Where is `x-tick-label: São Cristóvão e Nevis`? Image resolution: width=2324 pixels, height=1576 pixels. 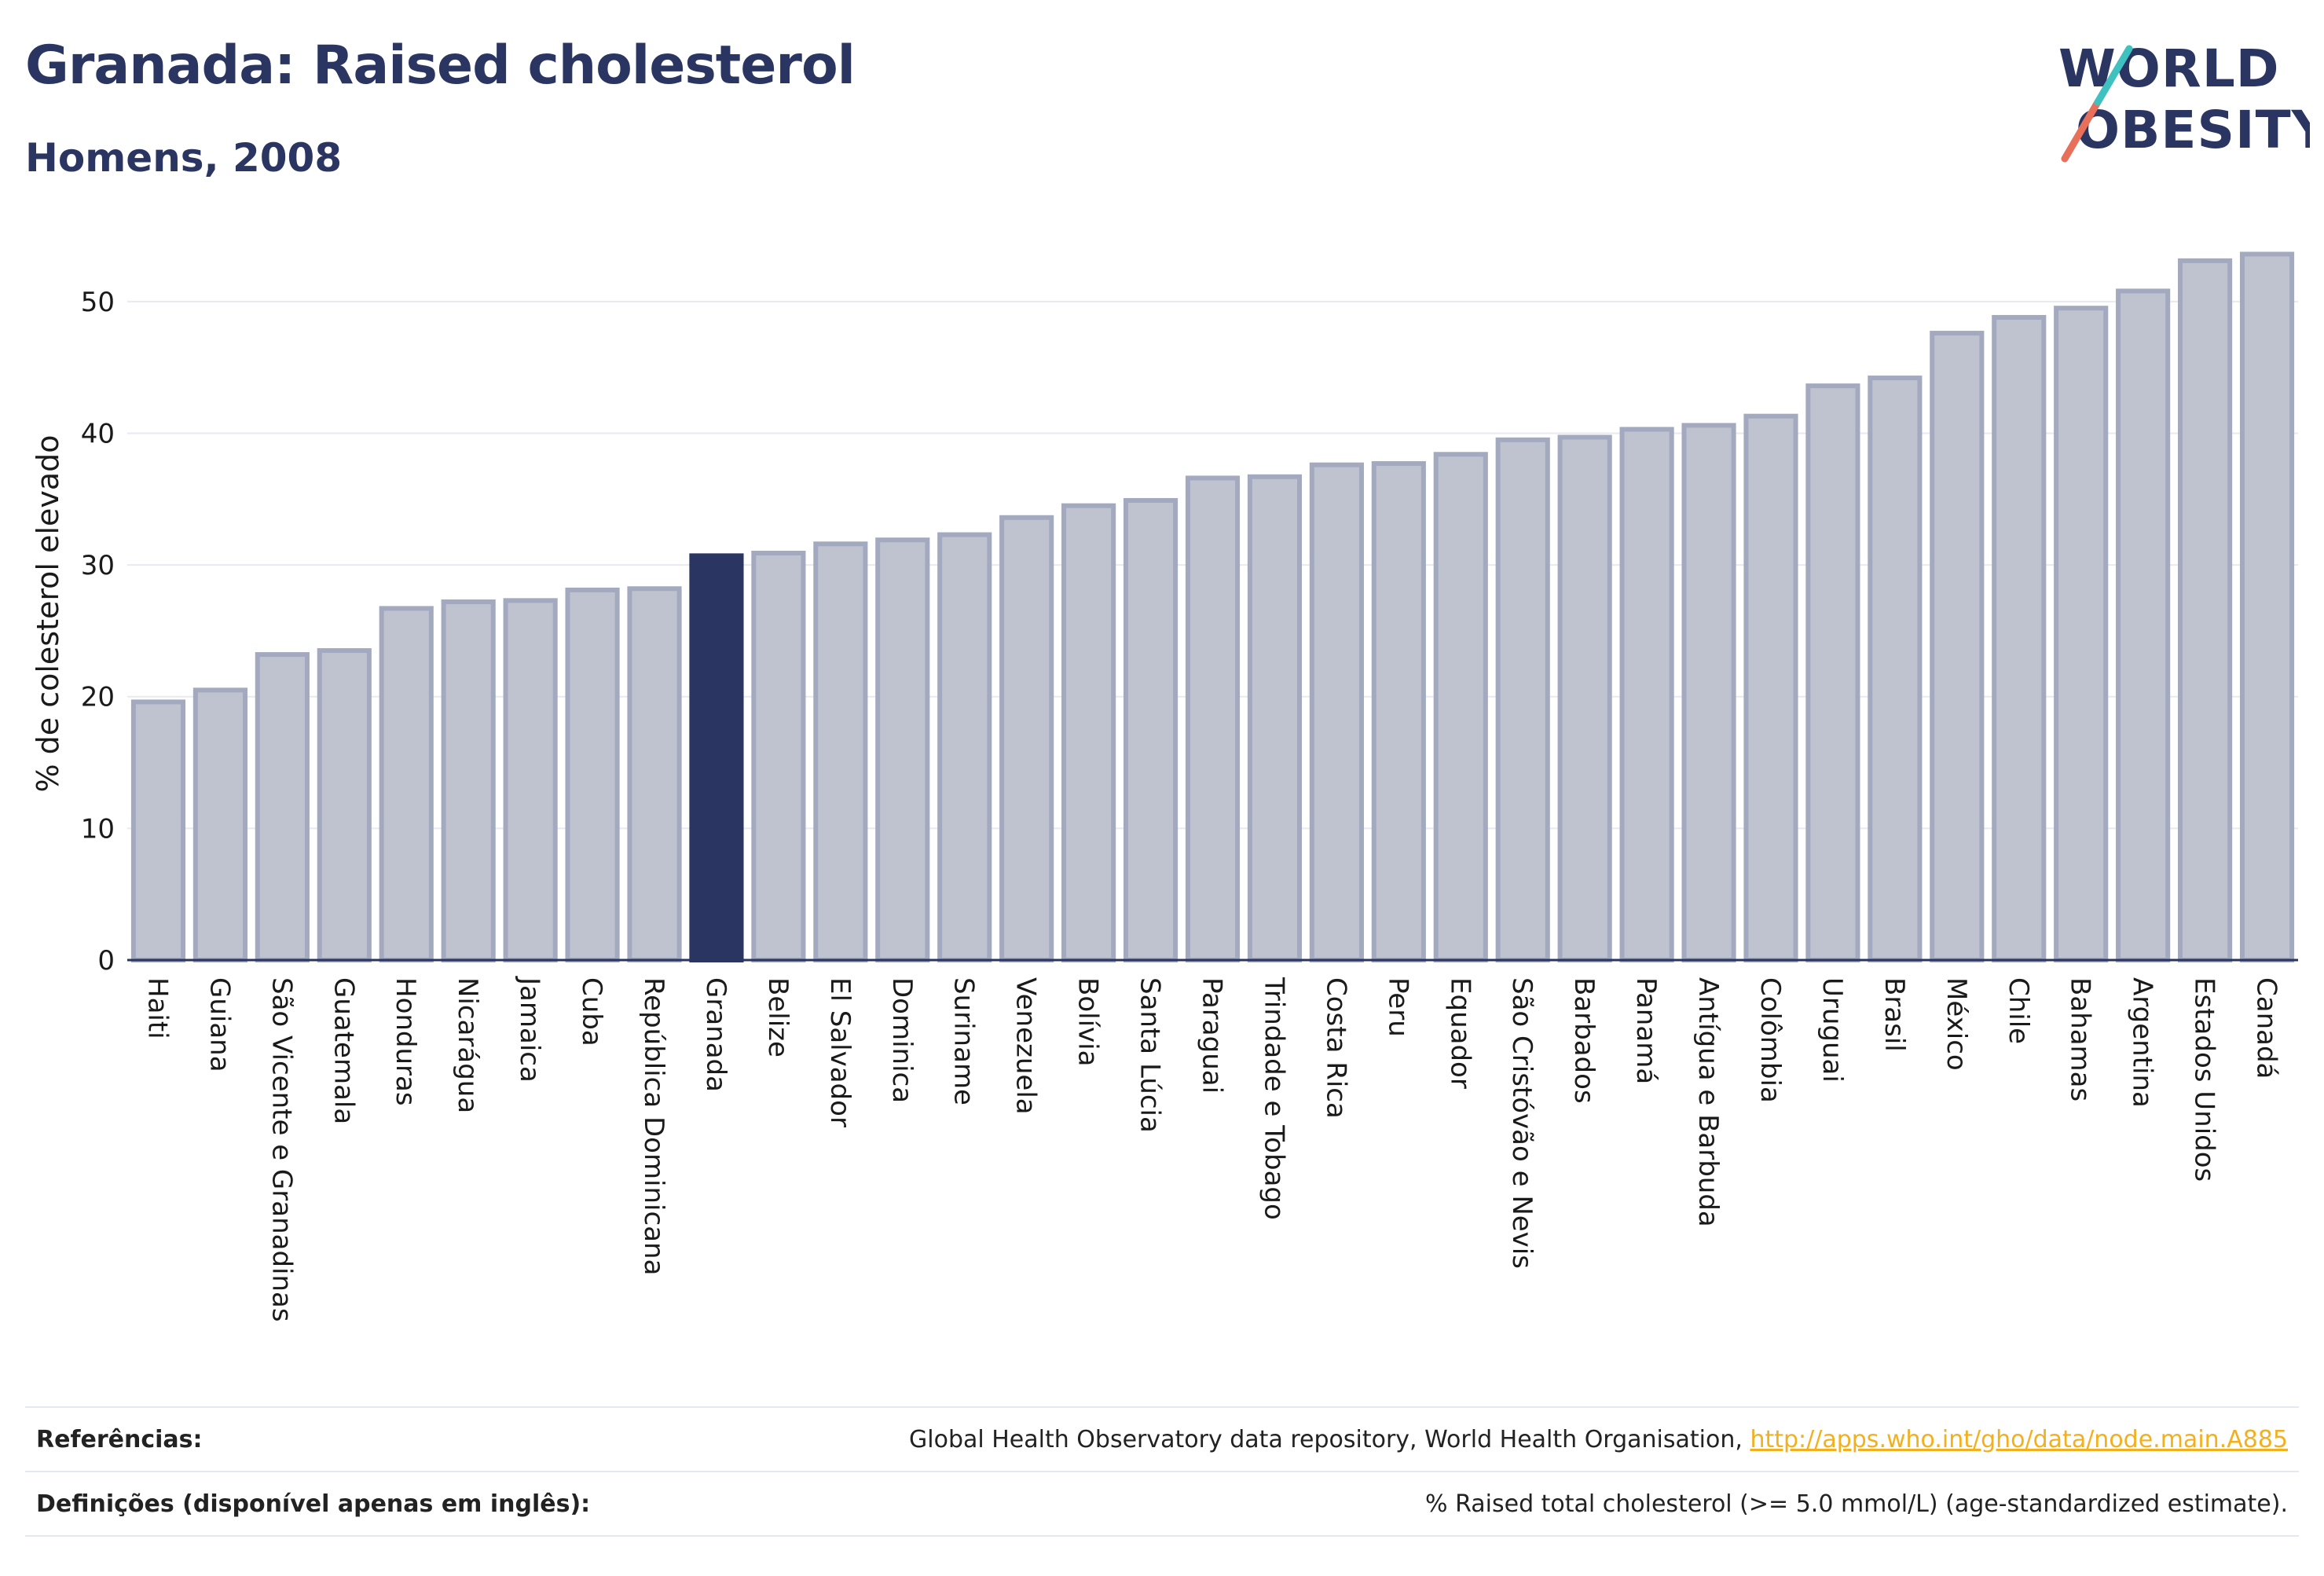 x-tick-label: São Cristóvão e Nevis is located at coordinates (1522, 1123).